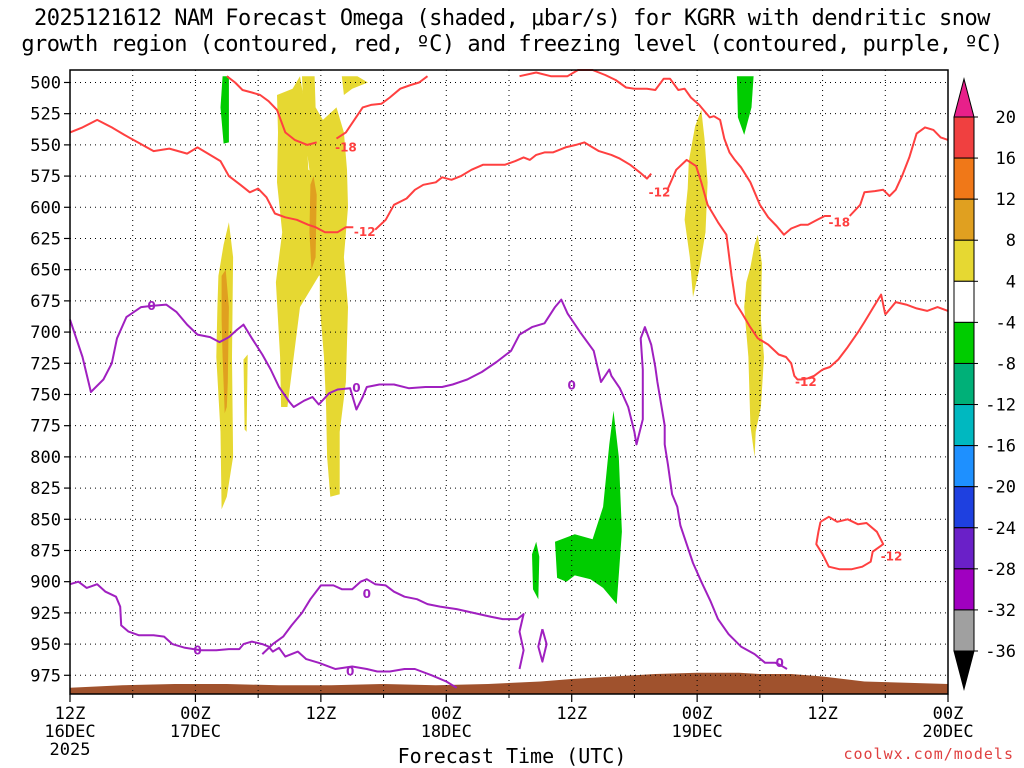 The height and width of the screenshot is (768, 1024). I want to click on dgz-label-5: -12, so click(892, 557).